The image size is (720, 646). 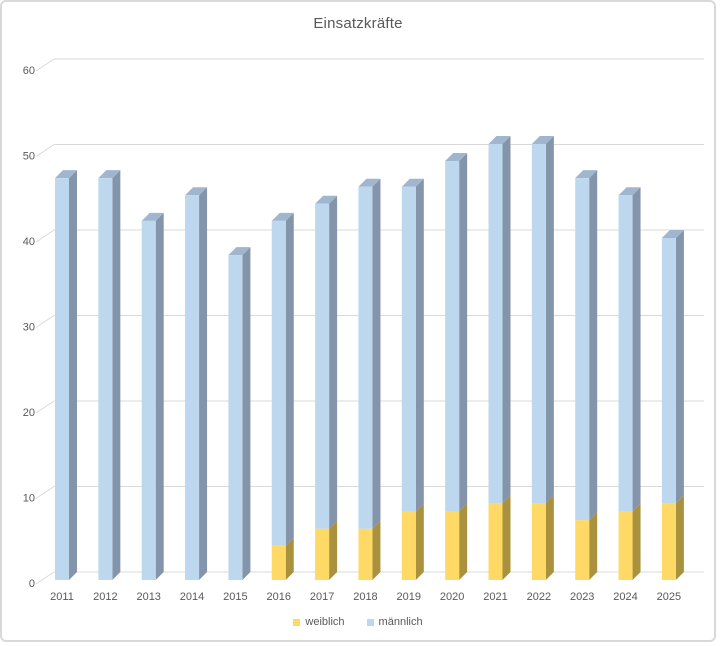 What do you see at coordinates (29, 242) in the screenshot?
I see `y-axis-tick-label: 40` at bounding box center [29, 242].